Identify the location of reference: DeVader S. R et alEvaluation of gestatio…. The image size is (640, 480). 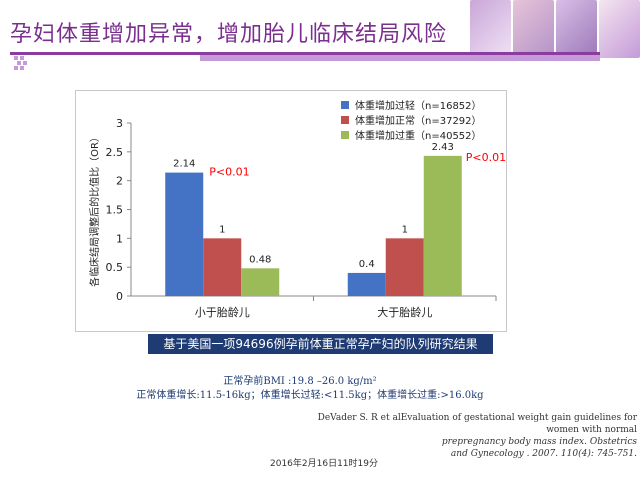
(464, 436).